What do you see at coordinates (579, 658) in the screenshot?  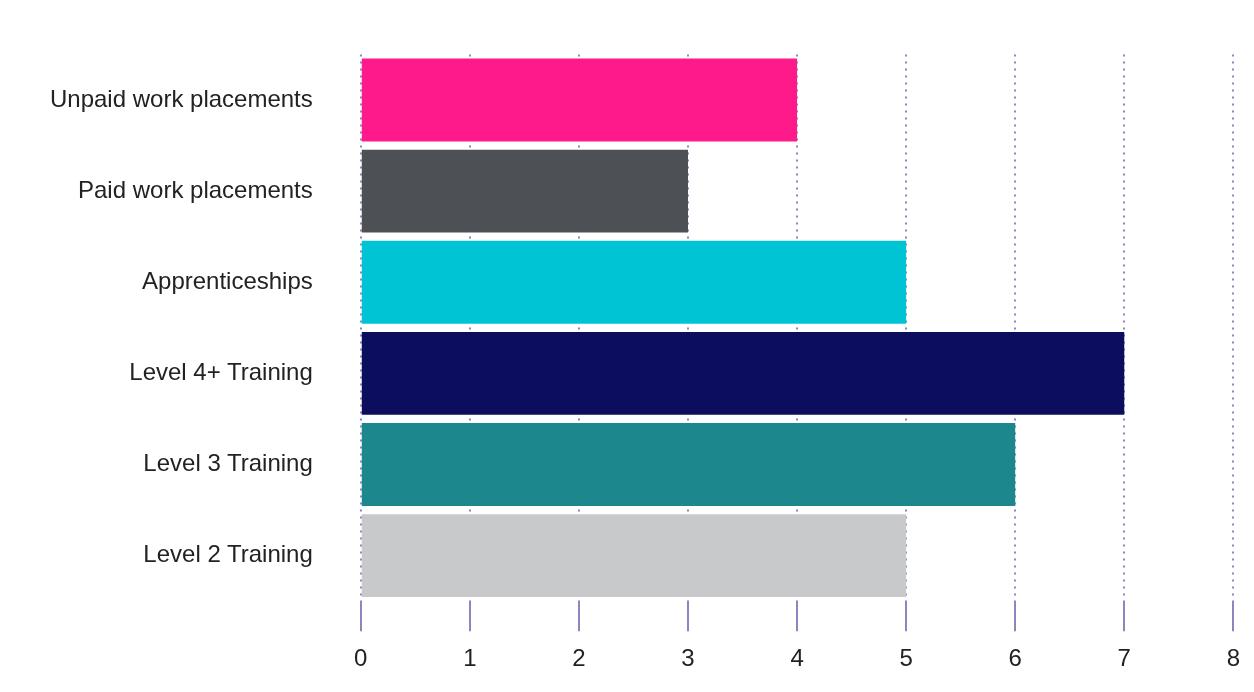 I see `x-tick-label: 2` at bounding box center [579, 658].